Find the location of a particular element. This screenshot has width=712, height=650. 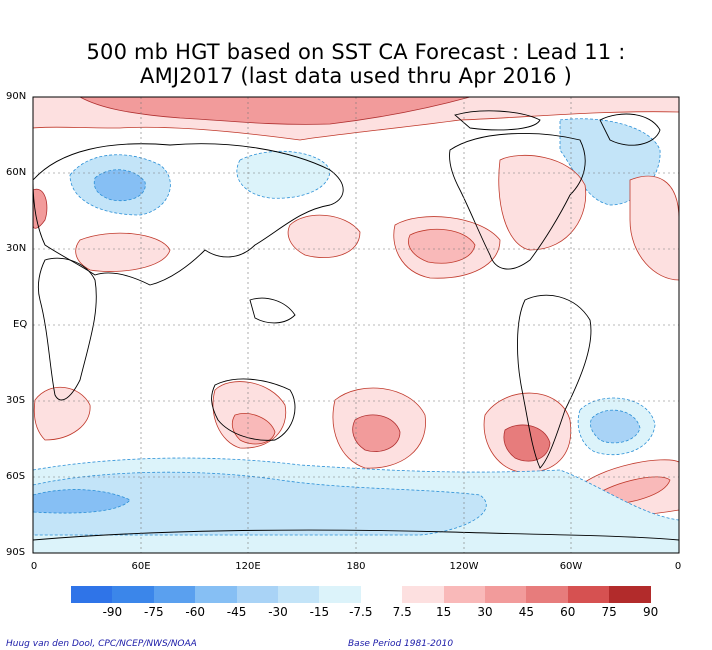

colorbar-tick-label: -30 is located at coordinates (278, 612).